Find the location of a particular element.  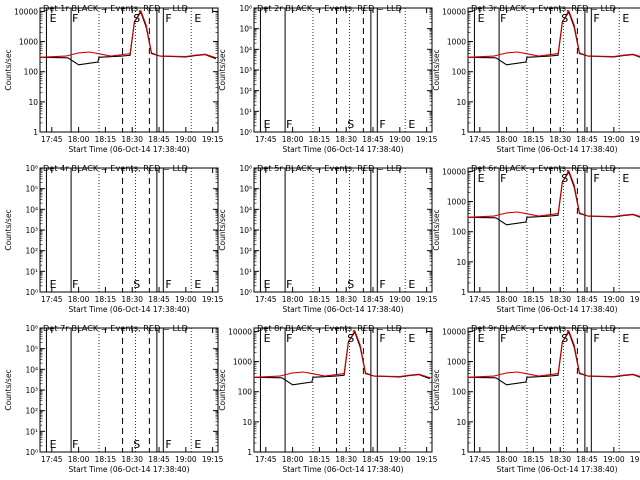

panel-title: Det 5r BLACK = Events, RED = LLD is located at coordinates (329, 168).